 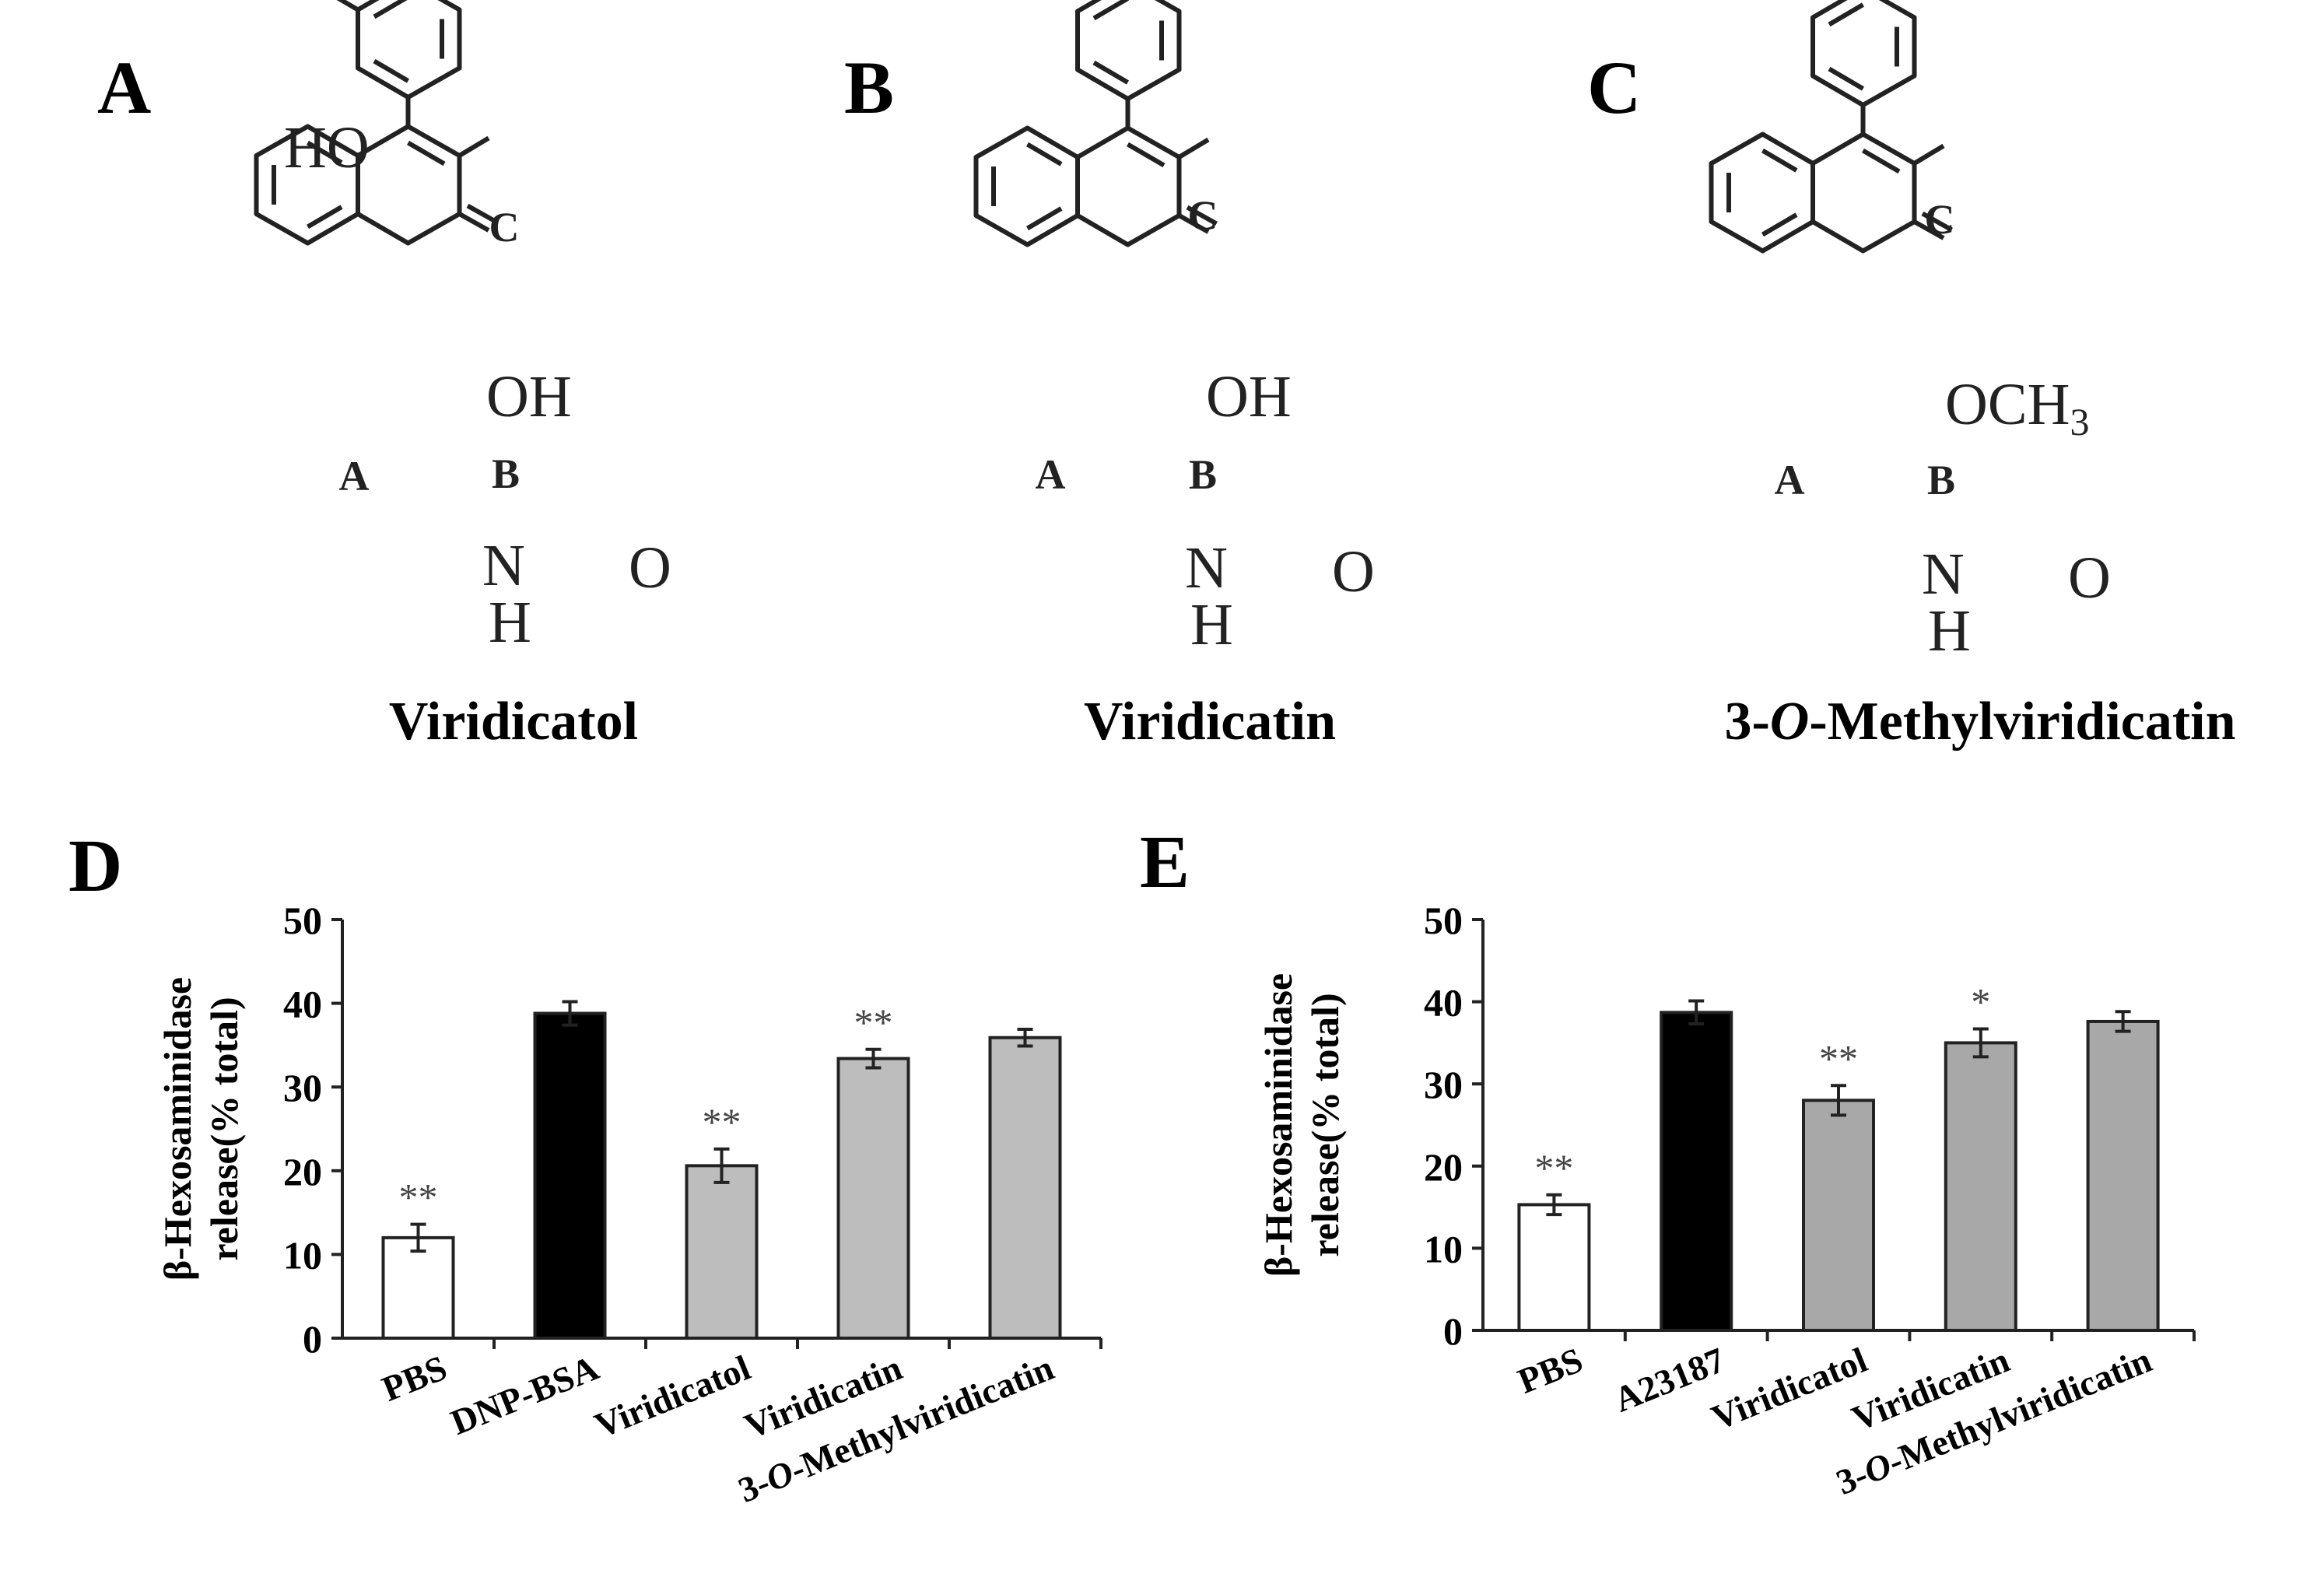 I want to click on panel-a-letter: A, so click(x=124, y=87).